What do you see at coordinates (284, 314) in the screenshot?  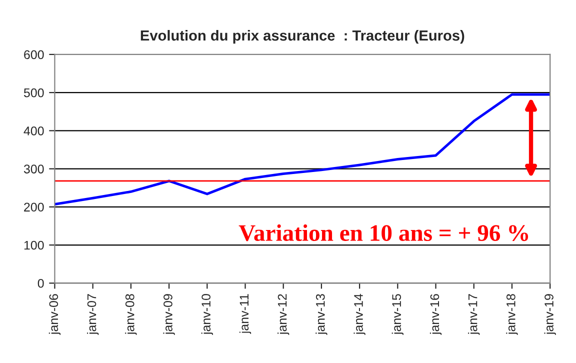 I see `x-tick-label: janv-12` at bounding box center [284, 314].